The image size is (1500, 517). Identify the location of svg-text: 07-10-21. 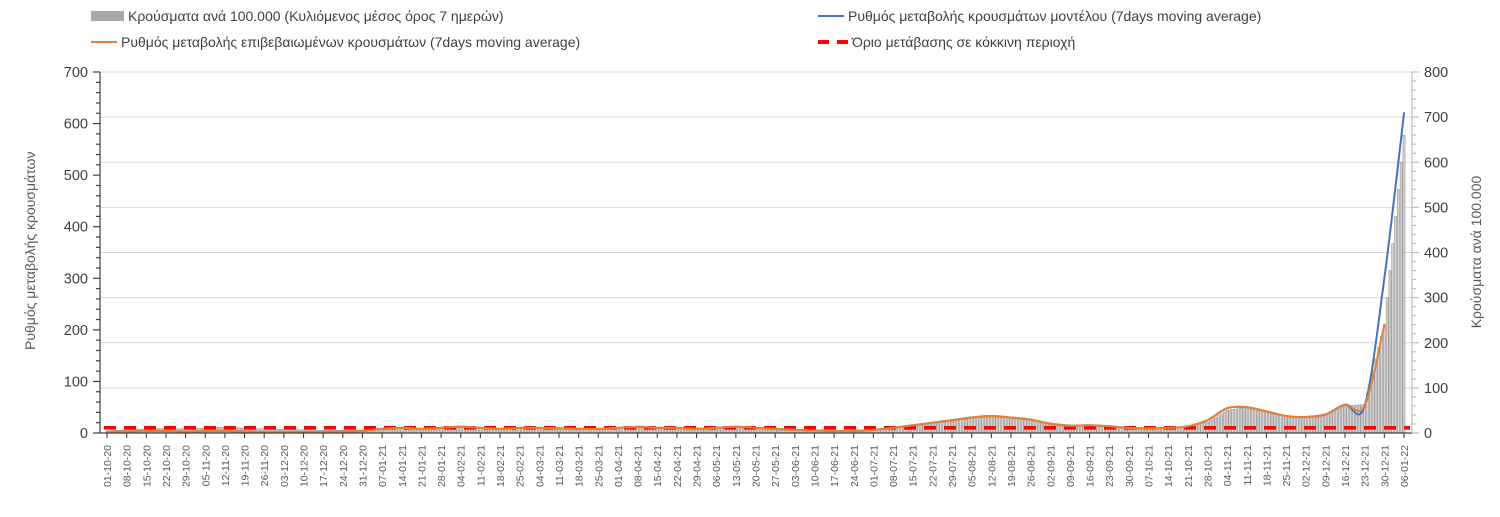
(1150, 466).